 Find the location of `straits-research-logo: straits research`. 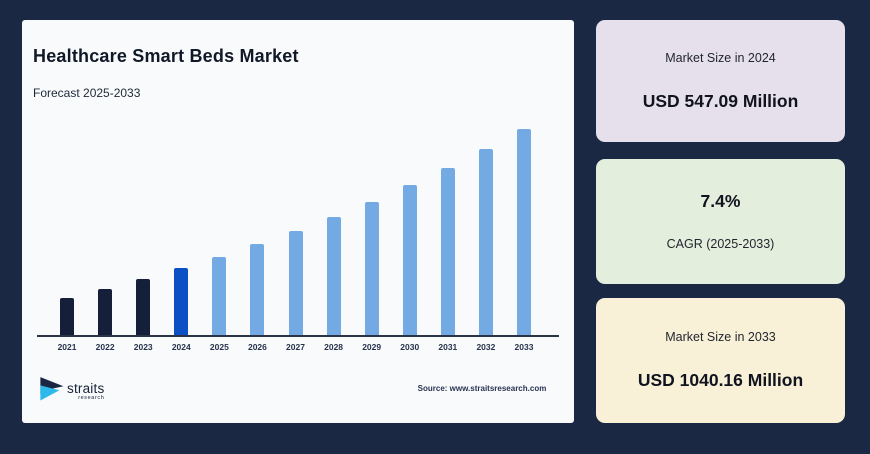

straits-research-logo: straits research is located at coordinates (71, 391).